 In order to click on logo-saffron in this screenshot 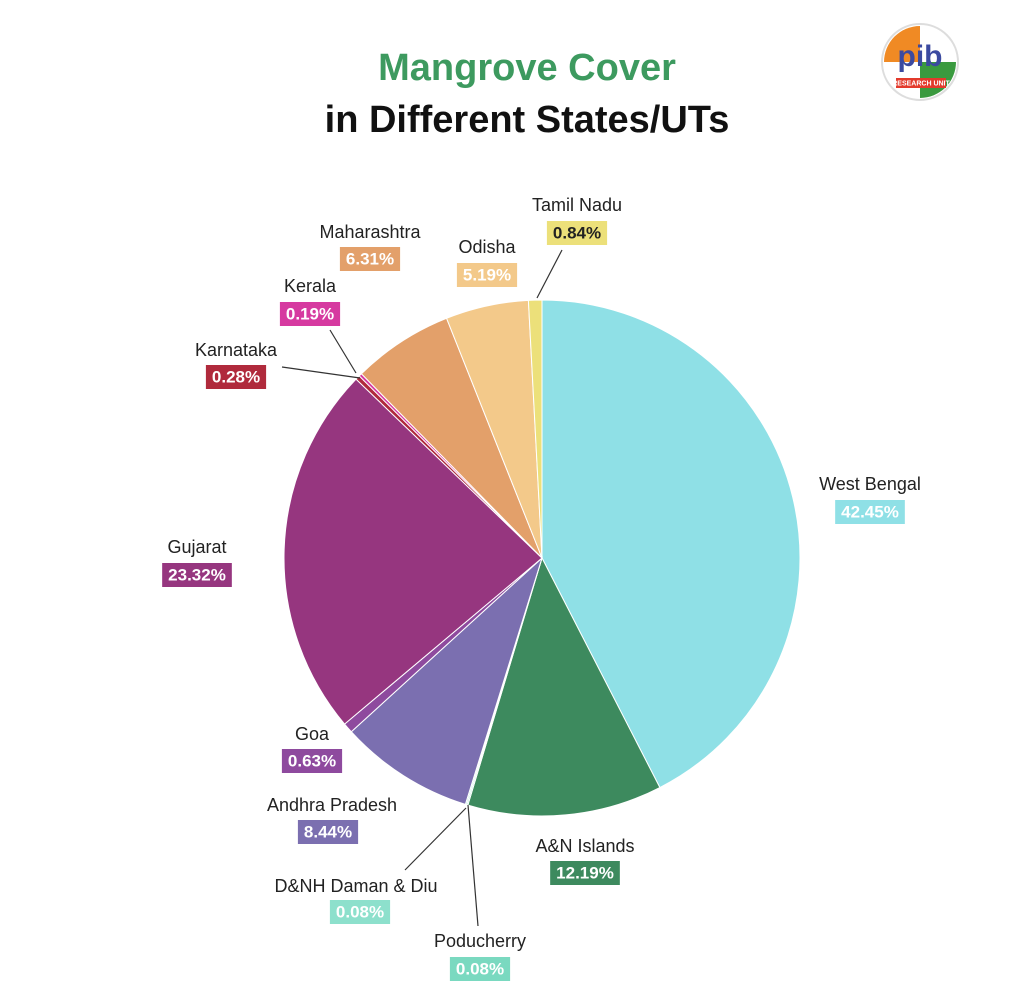, I will do `click(902, 44)`.